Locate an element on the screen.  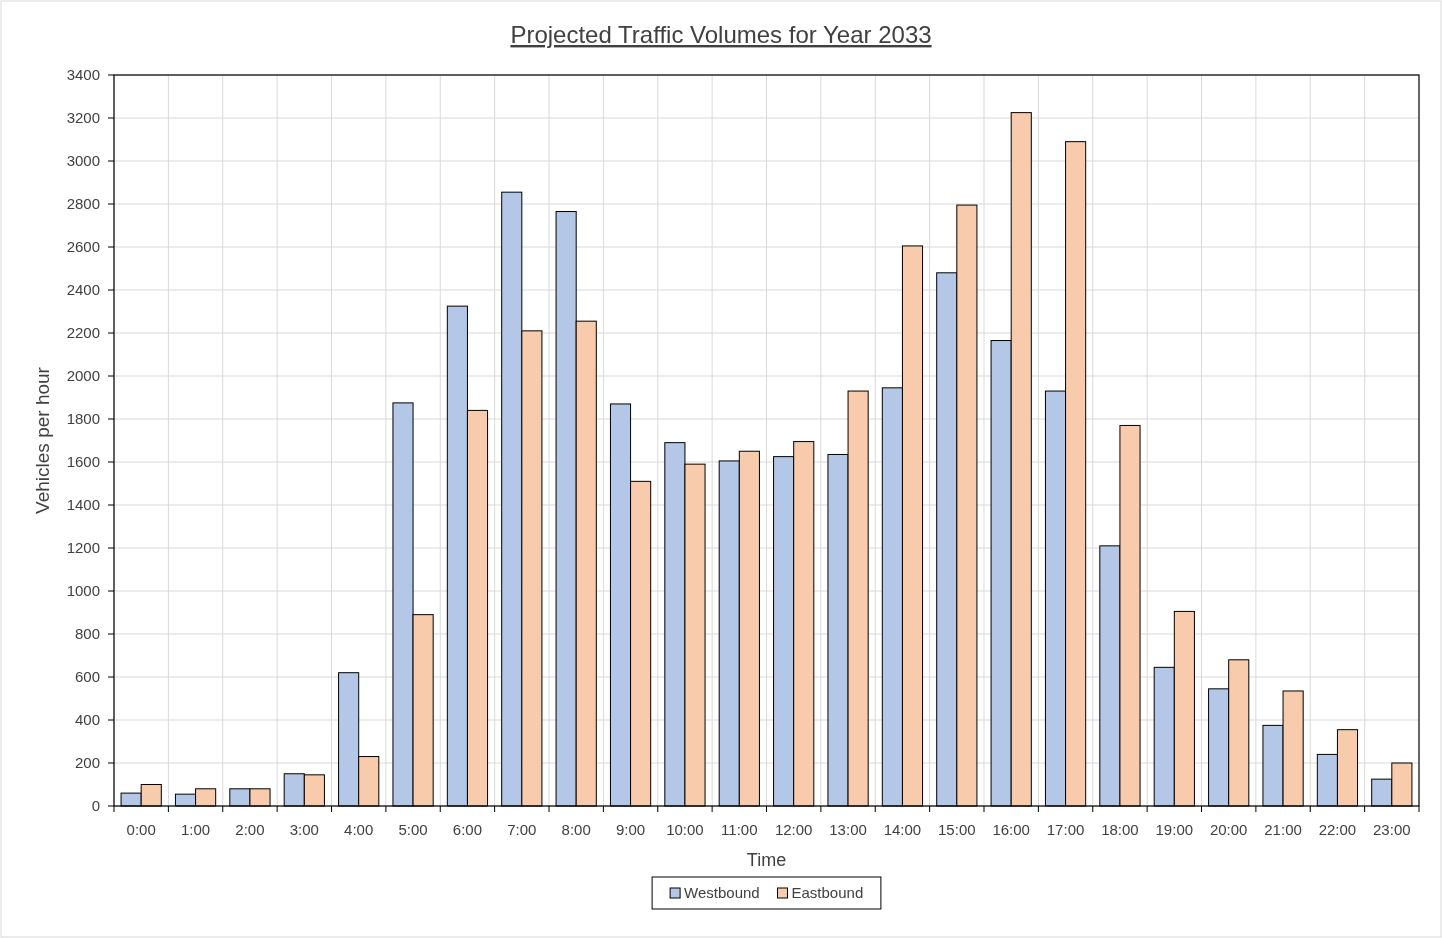
x-tick-label: 20:00 is located at coordinates (1228, 829).